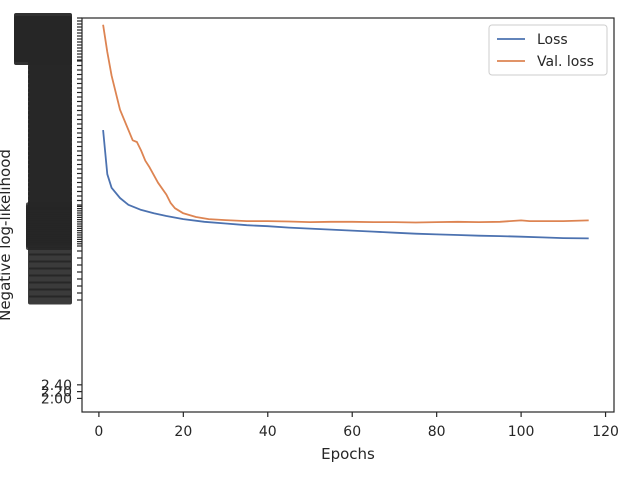 The width and height of the screenshot is (640, 480). I want to click on y-tick-label: 2.40, so click(56, 386).